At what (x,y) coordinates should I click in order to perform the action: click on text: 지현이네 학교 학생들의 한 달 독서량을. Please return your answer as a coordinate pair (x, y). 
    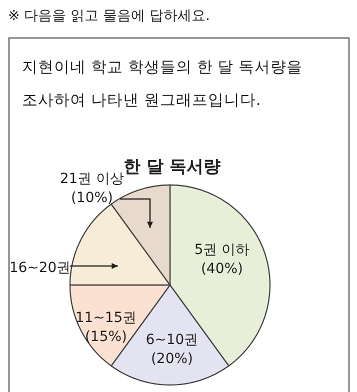
    Looking at the image, I should click on (162, 67).